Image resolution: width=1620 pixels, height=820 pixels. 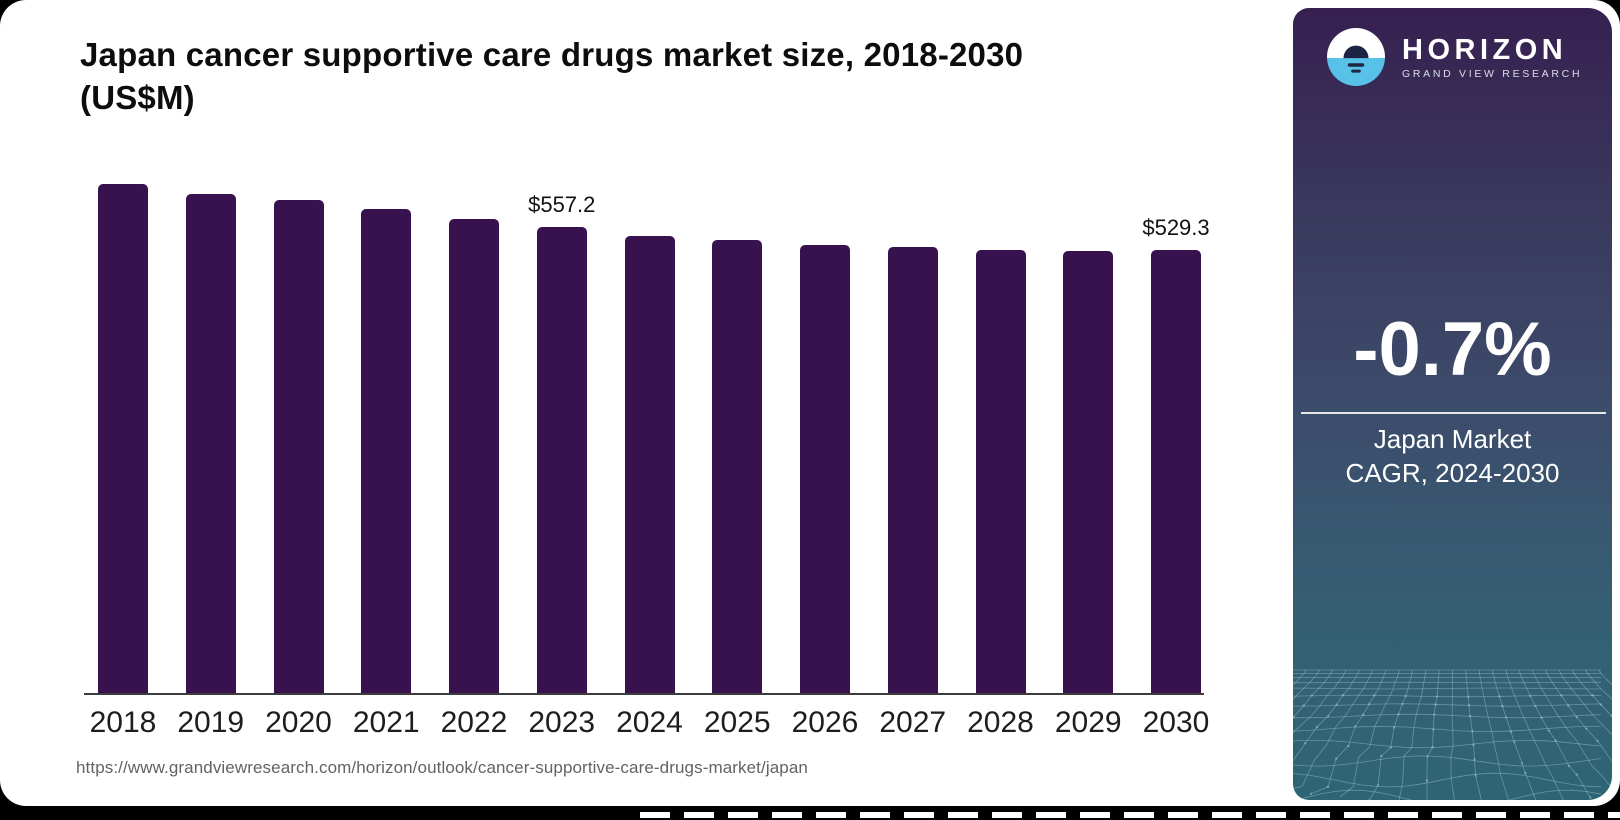 I want to click on cagr-value: -0.7%, so click(x=1452, y=349).